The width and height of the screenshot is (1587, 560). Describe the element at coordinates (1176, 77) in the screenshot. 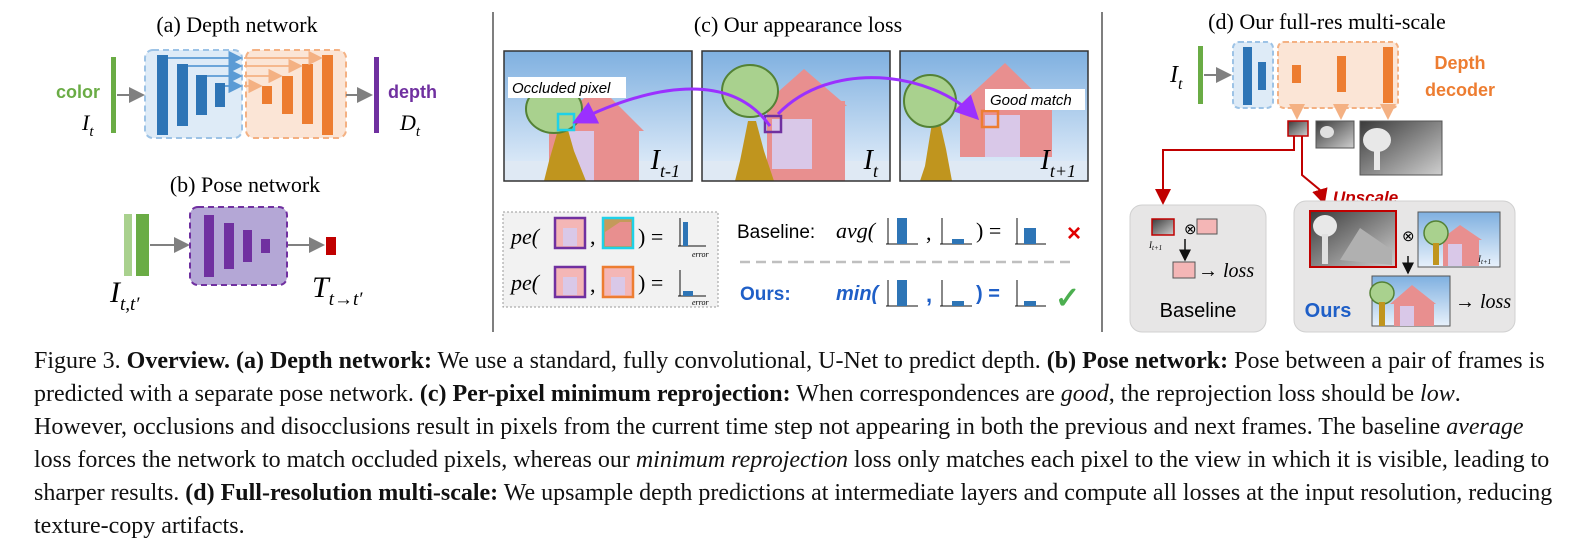

I see `input-symbol-d: It` at that location.